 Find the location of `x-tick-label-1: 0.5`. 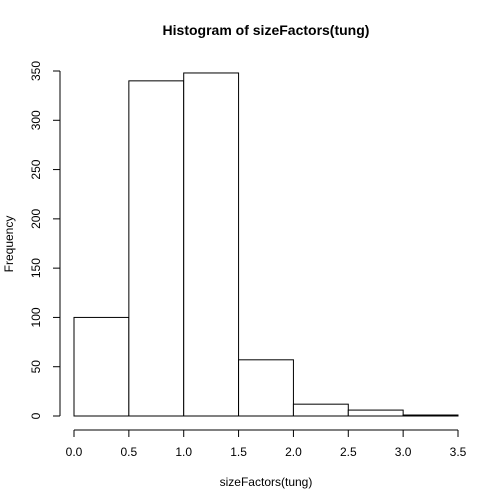

x-tick-label-1: 0.5 is located at coordinates (129, 452).